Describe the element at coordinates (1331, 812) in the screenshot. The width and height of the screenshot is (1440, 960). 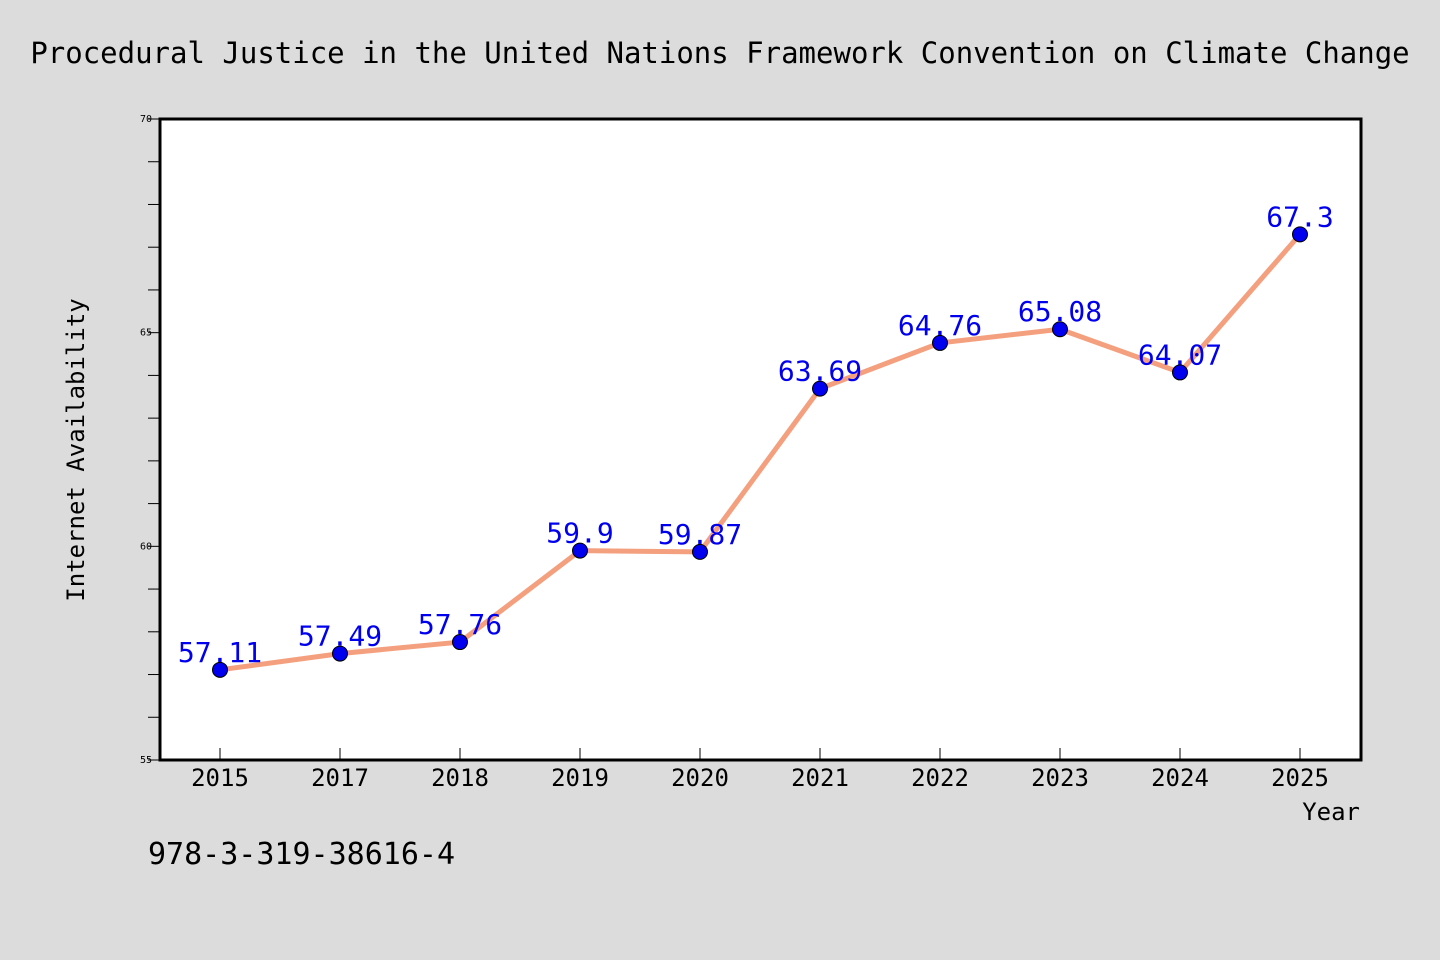
I see `x-axis-label: Year` at that location.